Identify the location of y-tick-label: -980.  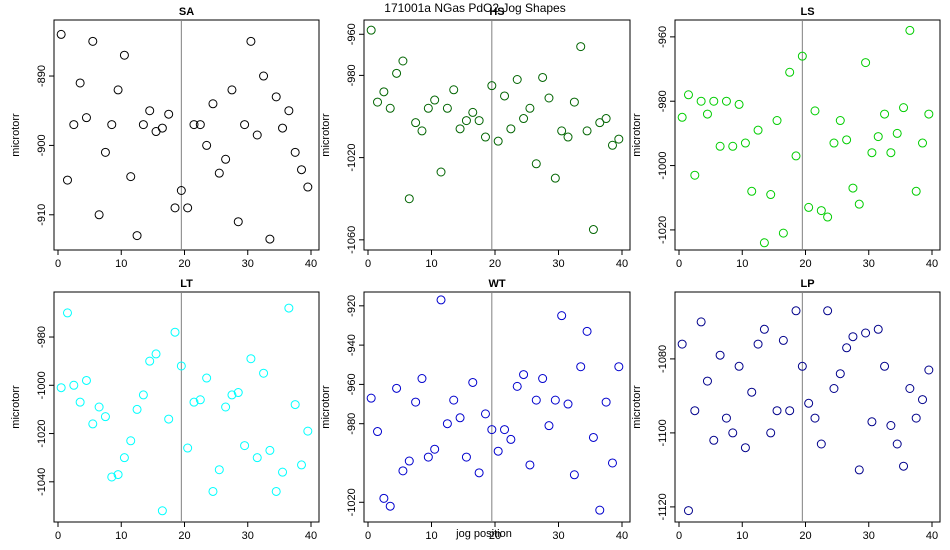
(663, 101).